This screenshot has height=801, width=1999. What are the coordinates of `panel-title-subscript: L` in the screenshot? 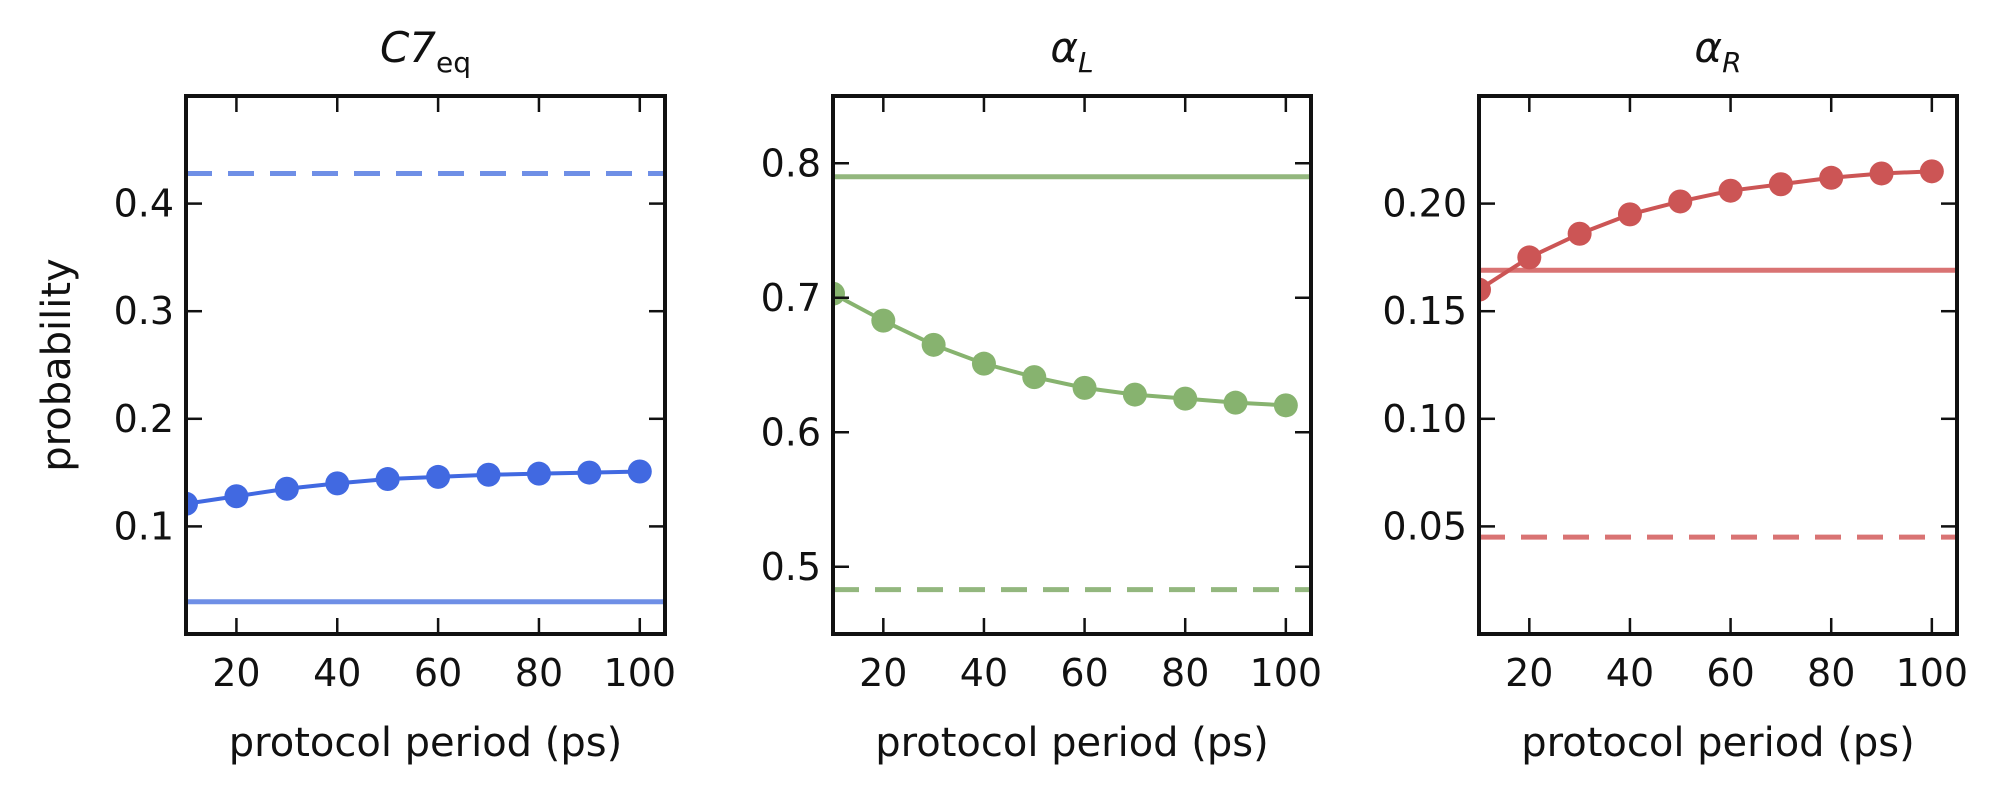 It's located at (1086, 62).